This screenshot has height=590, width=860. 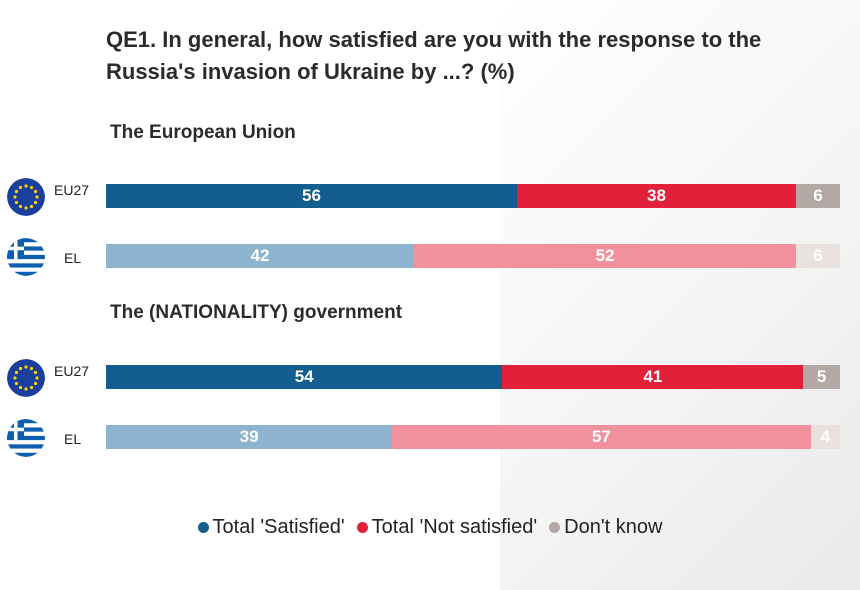 I want to click on bar-segment-satisfied: 56, so click(x=312, y=196).